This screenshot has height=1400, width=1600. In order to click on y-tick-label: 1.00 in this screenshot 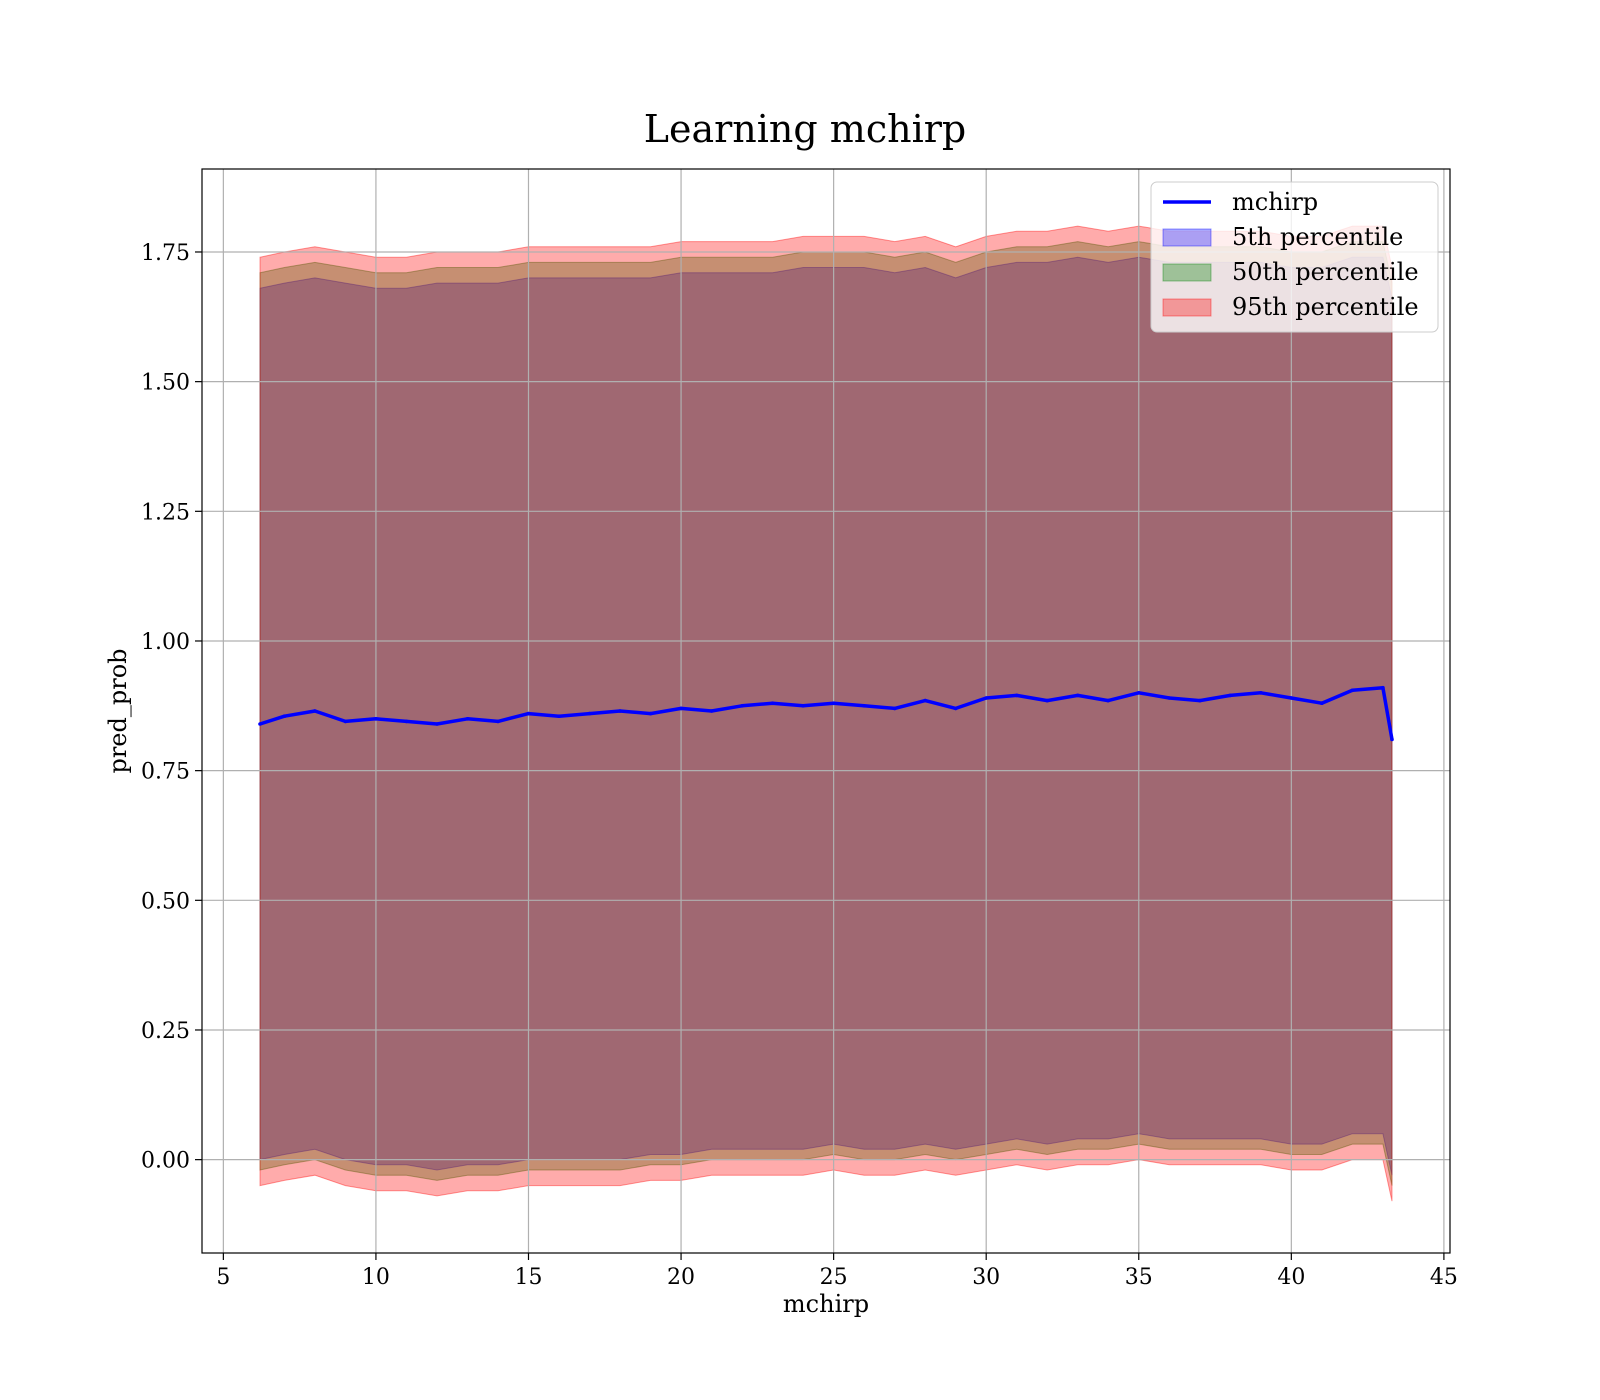, I will do `click(165, 642)`.